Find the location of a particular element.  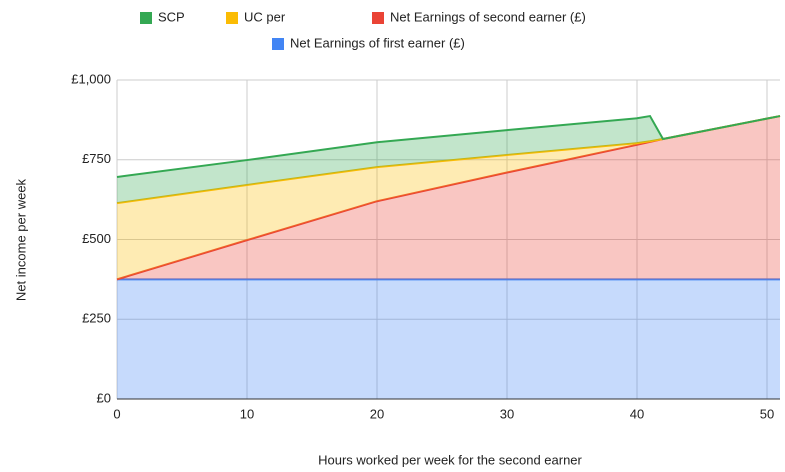

y-tick-label: £500 is located at coordinates (96, 238).